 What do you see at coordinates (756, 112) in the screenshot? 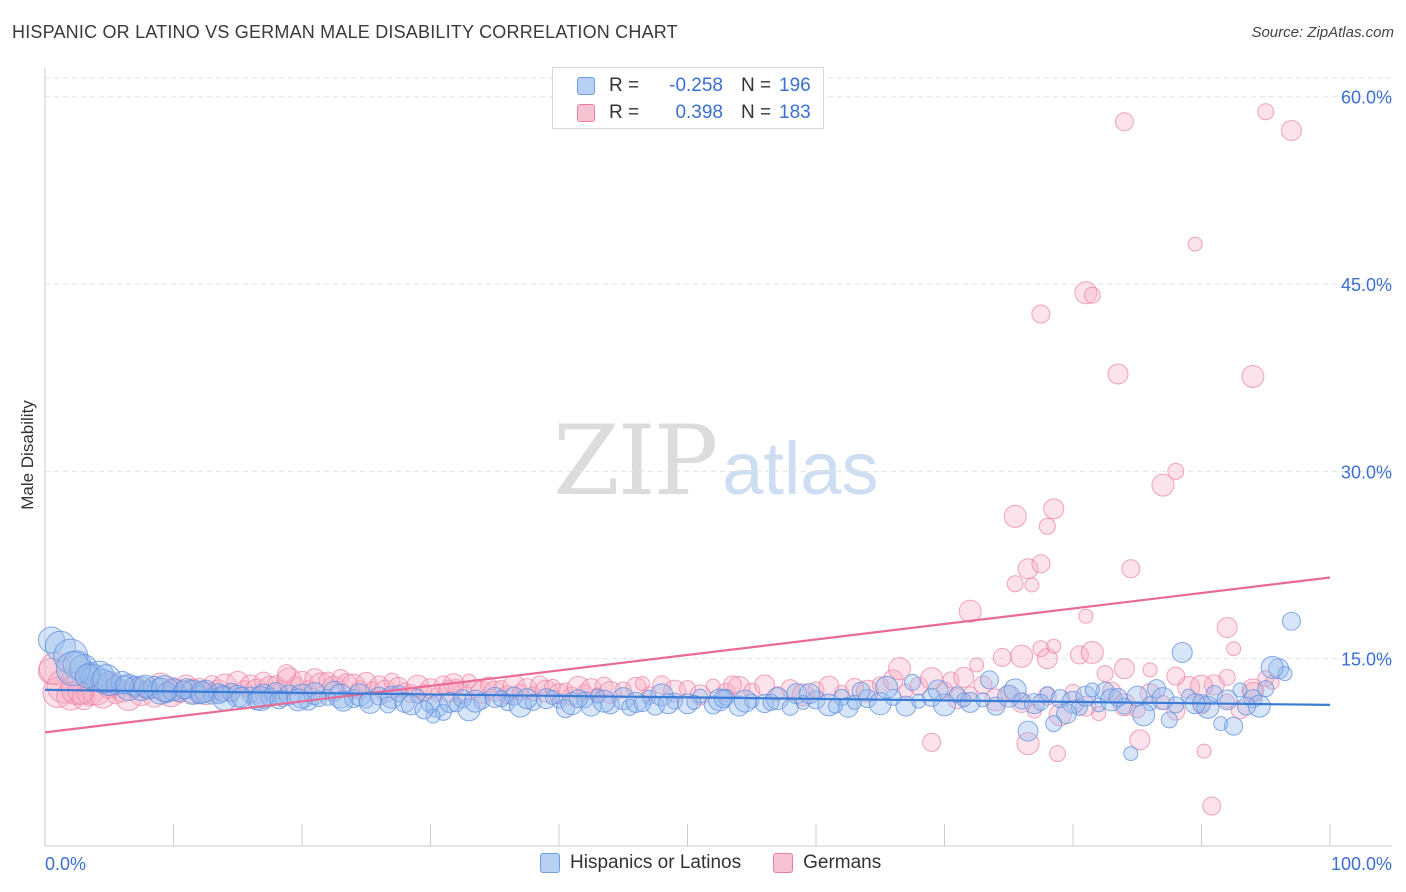
I see `legend-n-label: N =` at bounding box center [756, 112].